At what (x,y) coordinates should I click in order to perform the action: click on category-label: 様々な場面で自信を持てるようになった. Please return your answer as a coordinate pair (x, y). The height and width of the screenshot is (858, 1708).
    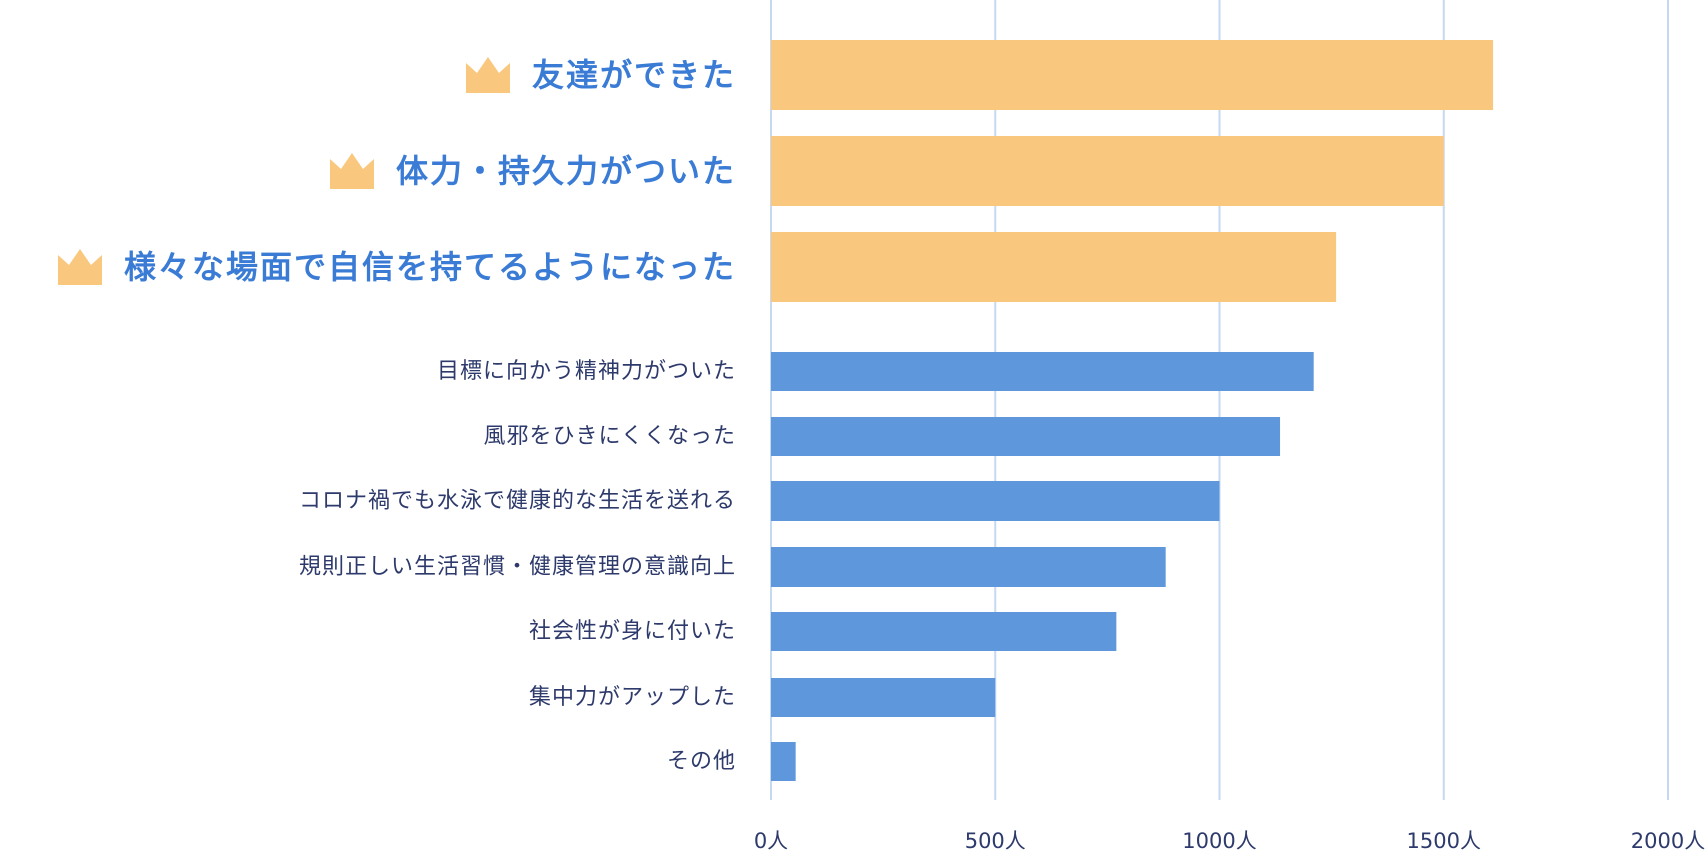
    Looking at the image, I should click on (430, 267).